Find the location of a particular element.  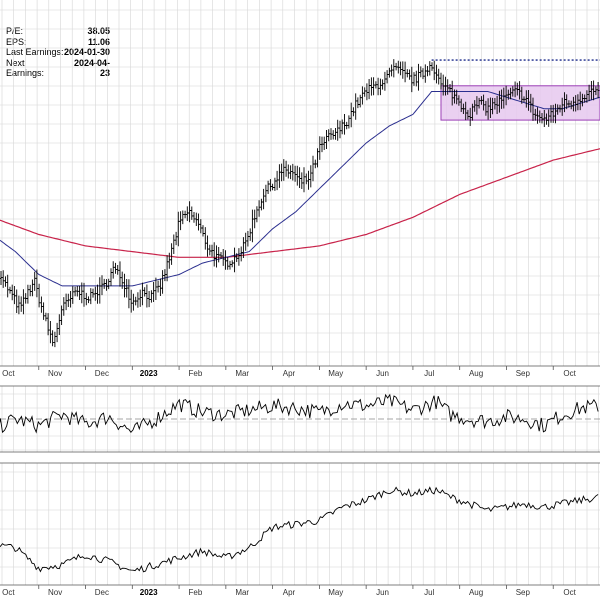

relative-strength-line is located at coordinates (299, 529).